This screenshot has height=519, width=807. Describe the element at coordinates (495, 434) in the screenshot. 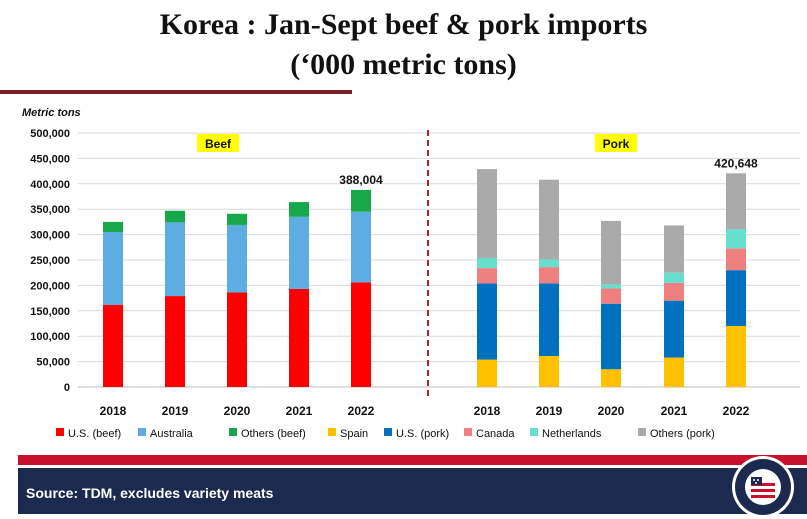

I see `legend-label: Canada` at that location.